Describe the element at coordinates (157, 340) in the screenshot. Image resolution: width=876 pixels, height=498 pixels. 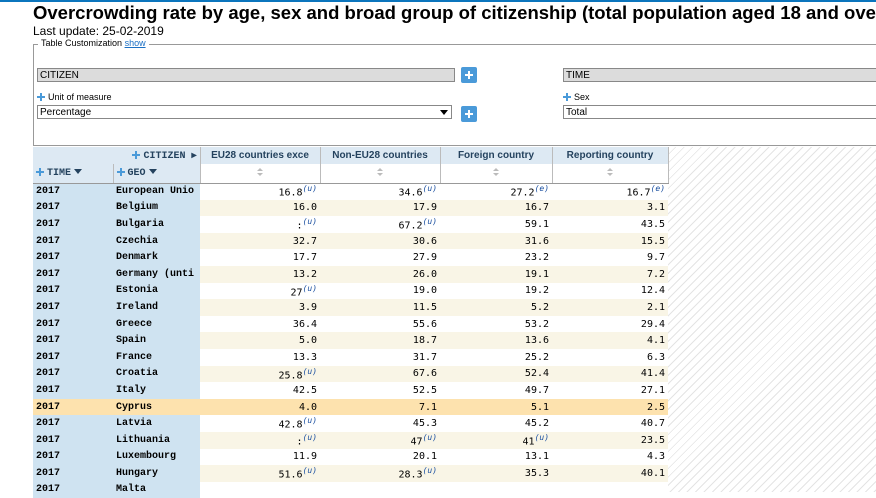
I see `geo-cell: Spain` at that location.